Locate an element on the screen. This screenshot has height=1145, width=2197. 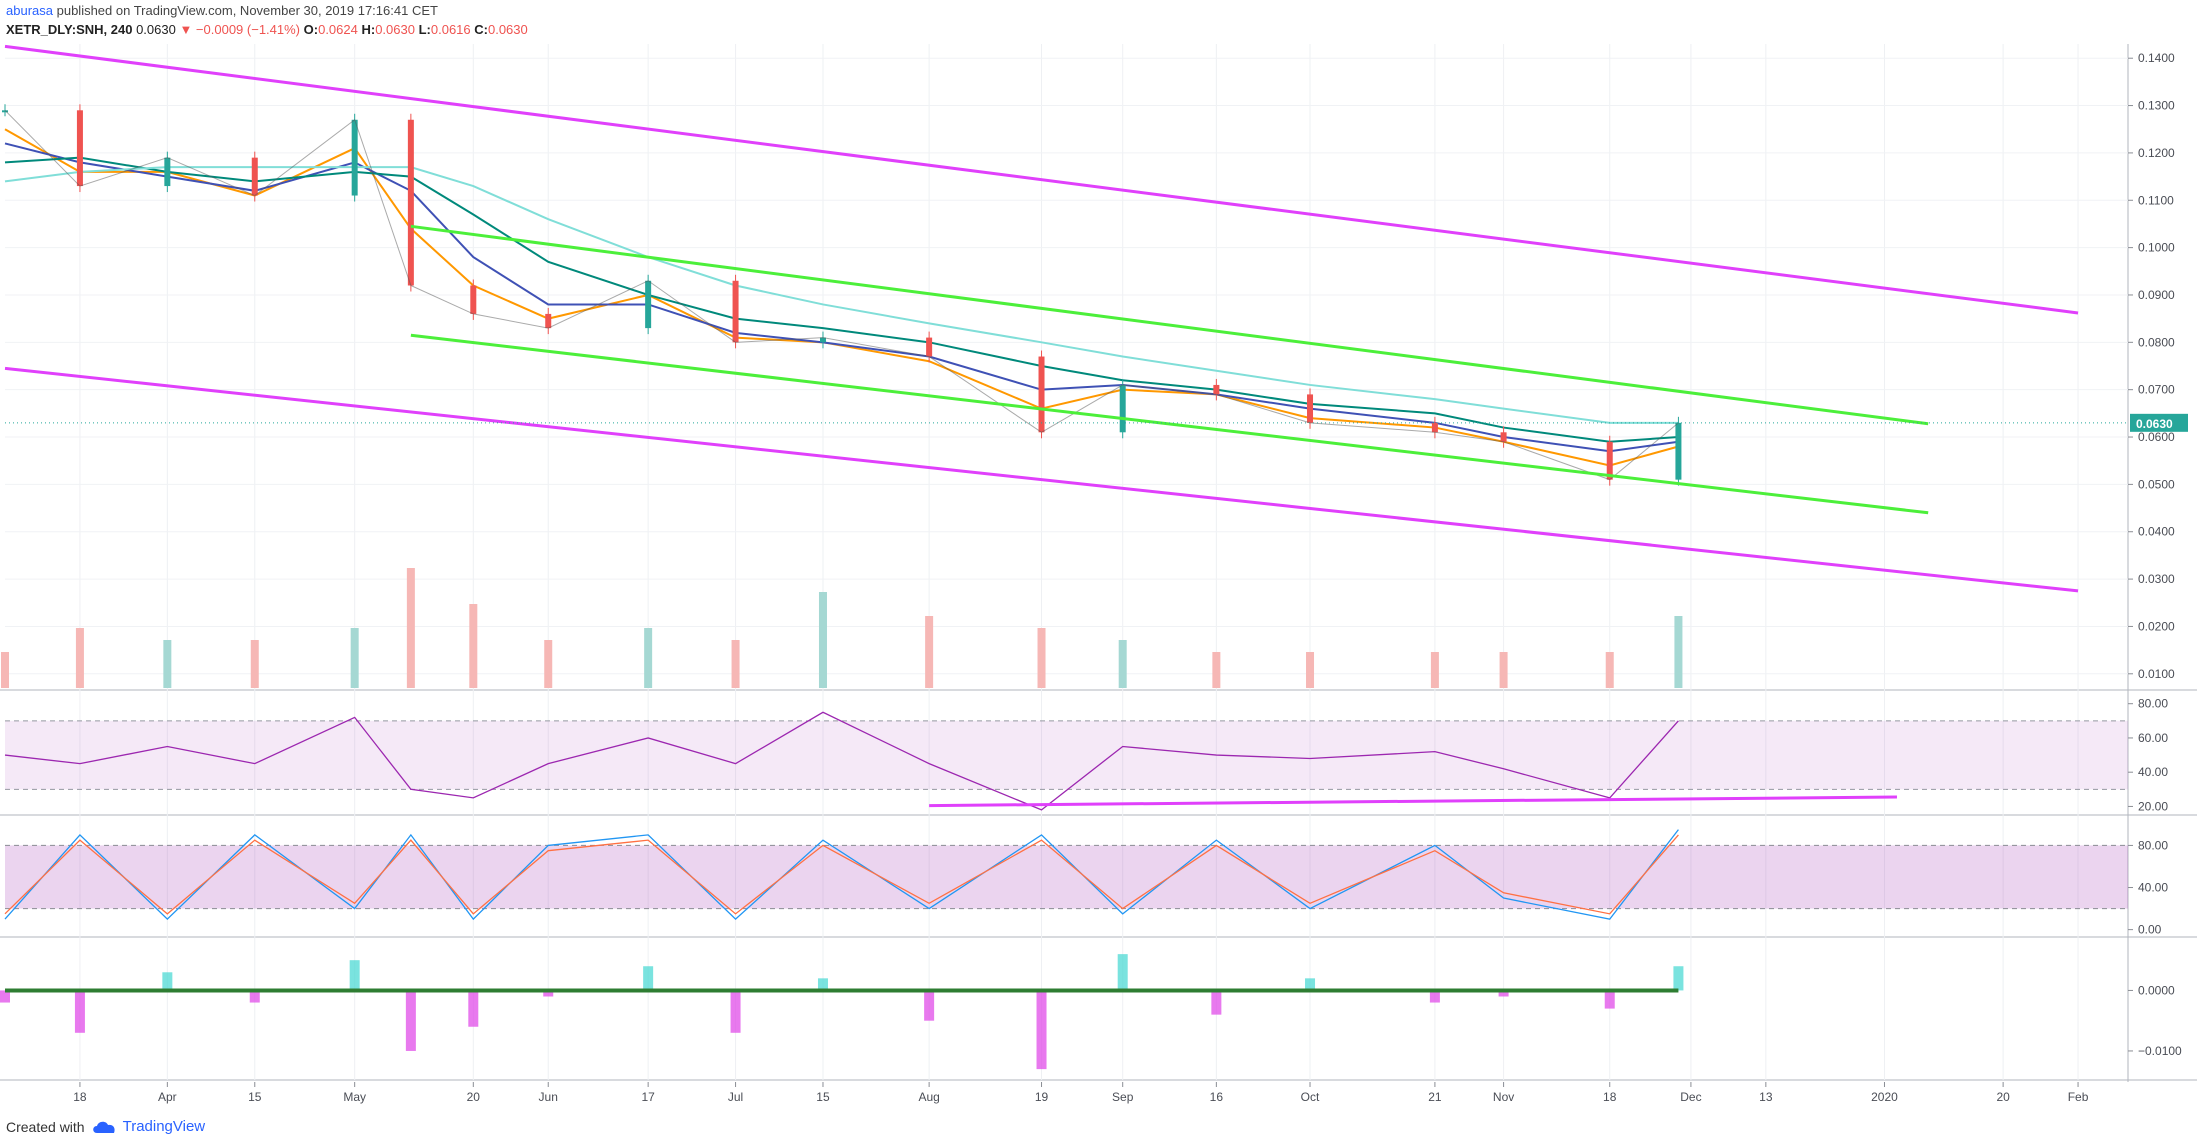
x-tick-label: Jun is located at coordinates (548, 1097).